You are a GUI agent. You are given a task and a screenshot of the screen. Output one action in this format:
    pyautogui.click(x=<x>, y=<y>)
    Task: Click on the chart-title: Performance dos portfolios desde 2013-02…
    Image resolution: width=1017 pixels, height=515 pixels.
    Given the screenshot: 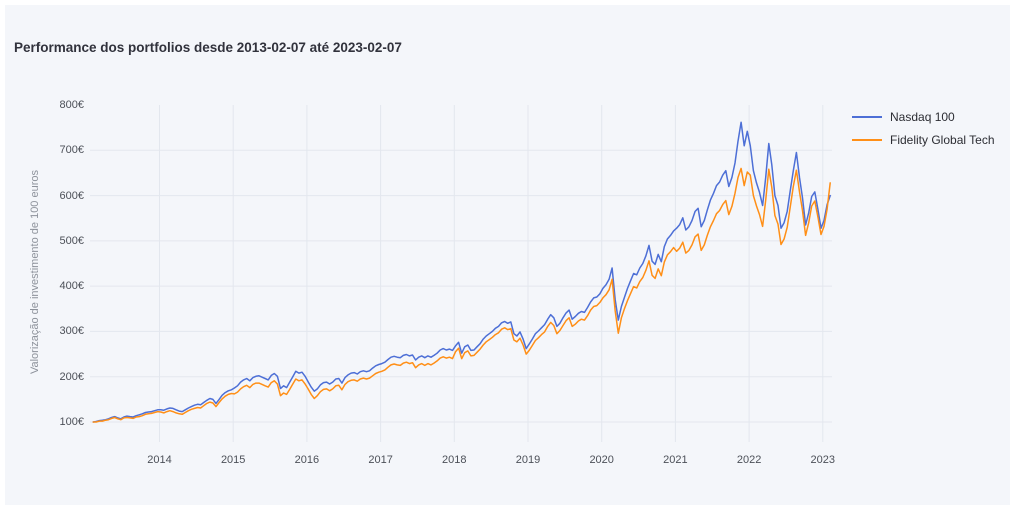 What is the action you would take?
    pyautogui.click(x=208, y=47)
    